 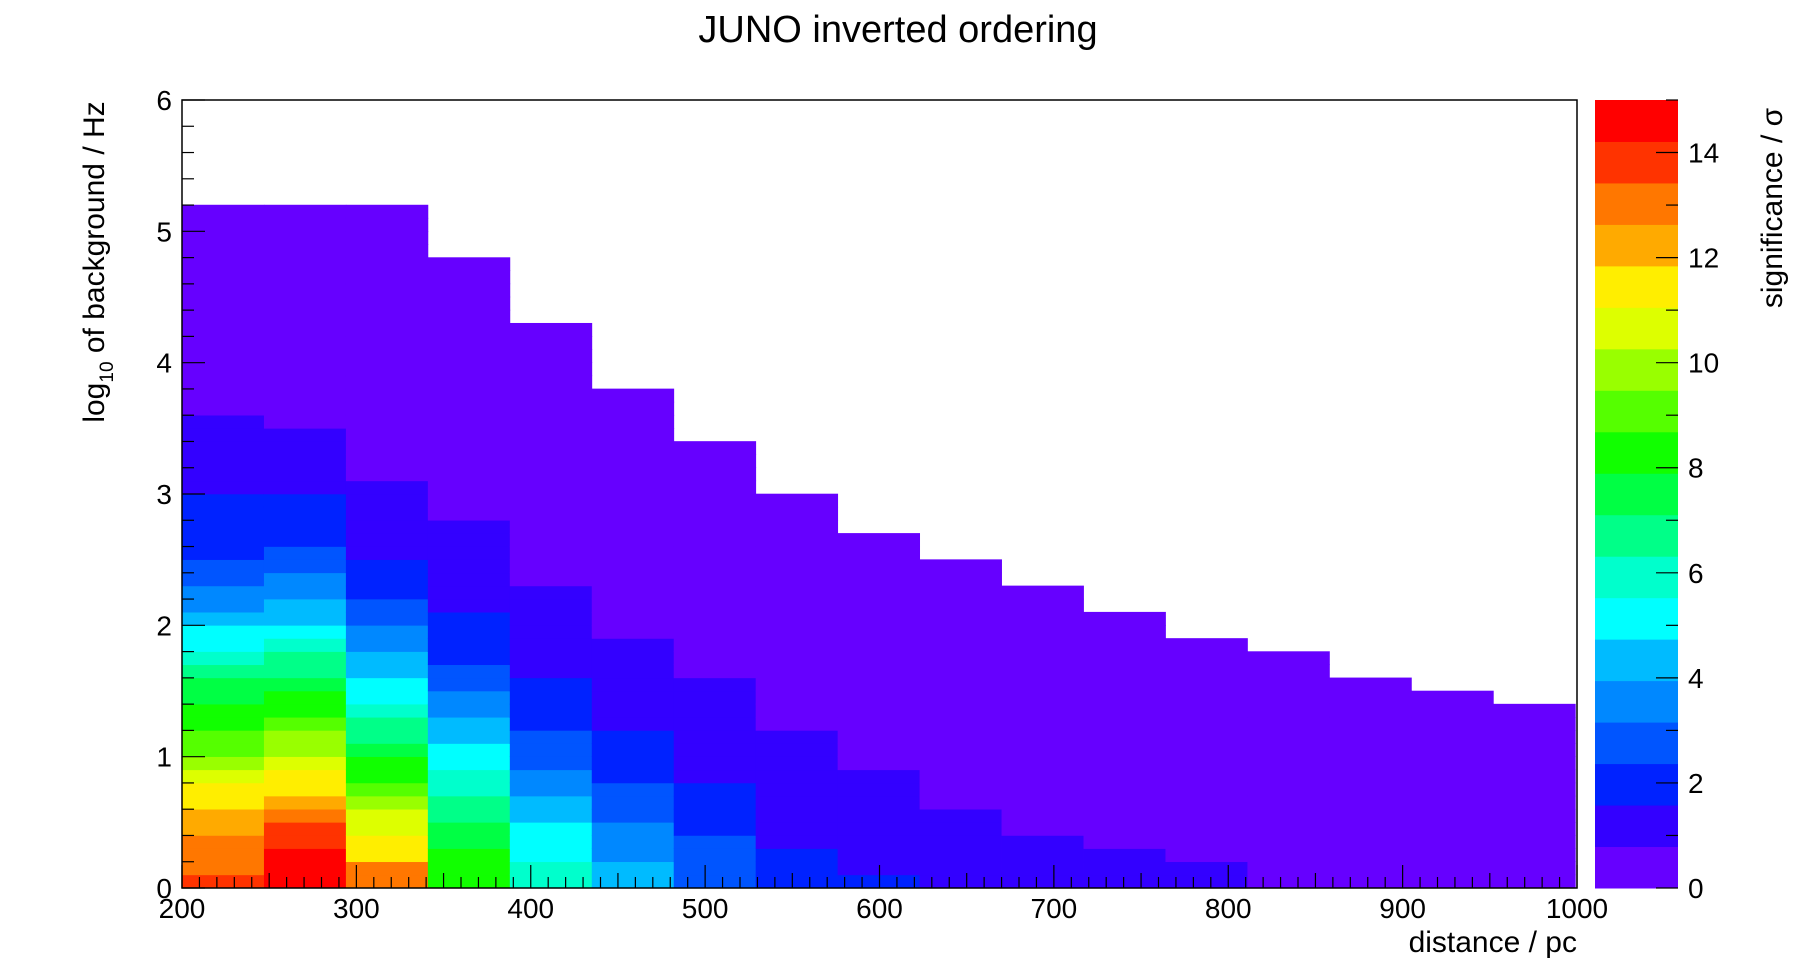 I want to click on x-axis-tick-label: 500, so click(x=705, y=908).